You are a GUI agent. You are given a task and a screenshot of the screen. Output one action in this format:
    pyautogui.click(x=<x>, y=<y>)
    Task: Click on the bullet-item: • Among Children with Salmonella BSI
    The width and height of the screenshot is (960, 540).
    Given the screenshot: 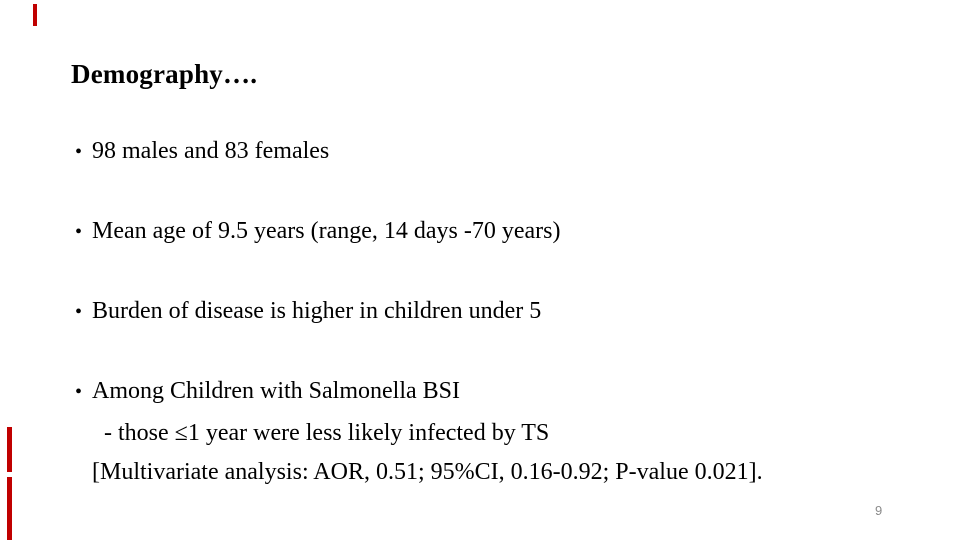 What is the action you would take?
    pyautogui.click(x=267, y=391)
    